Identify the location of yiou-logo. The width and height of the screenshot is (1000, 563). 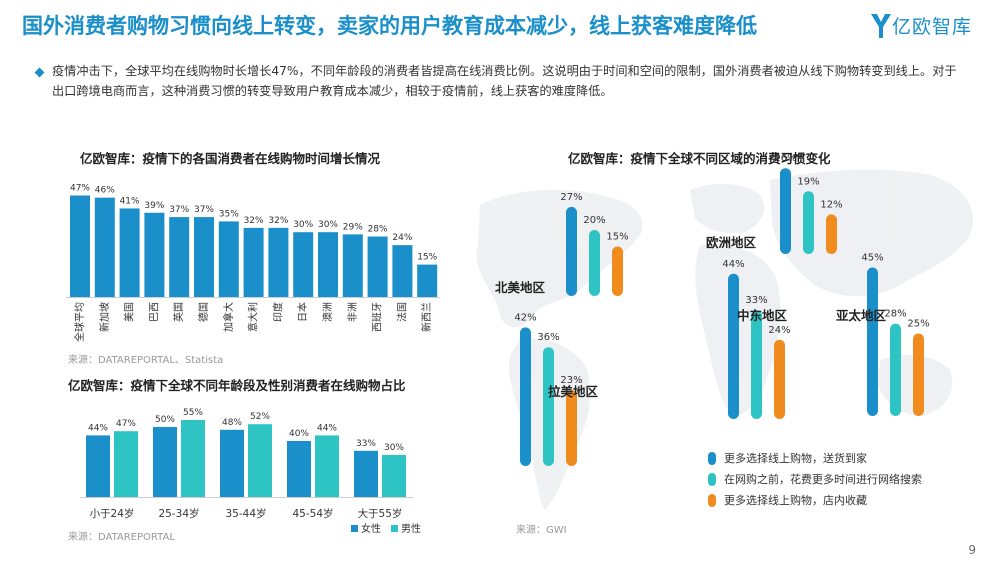
(881, 26).